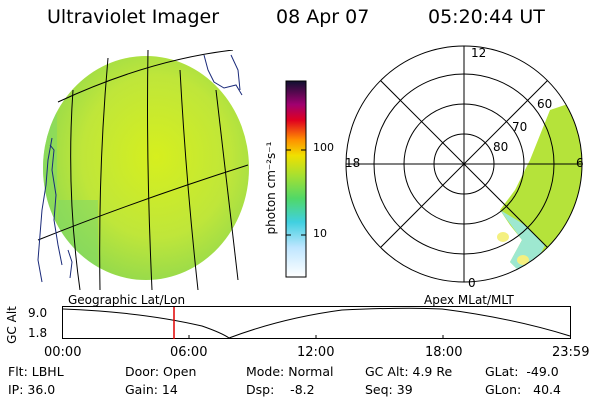  What do you see at coordinates (290, 371) in the screenshot?
I see `param-mode: Mode: Normal` at bounding box center [290, 371].